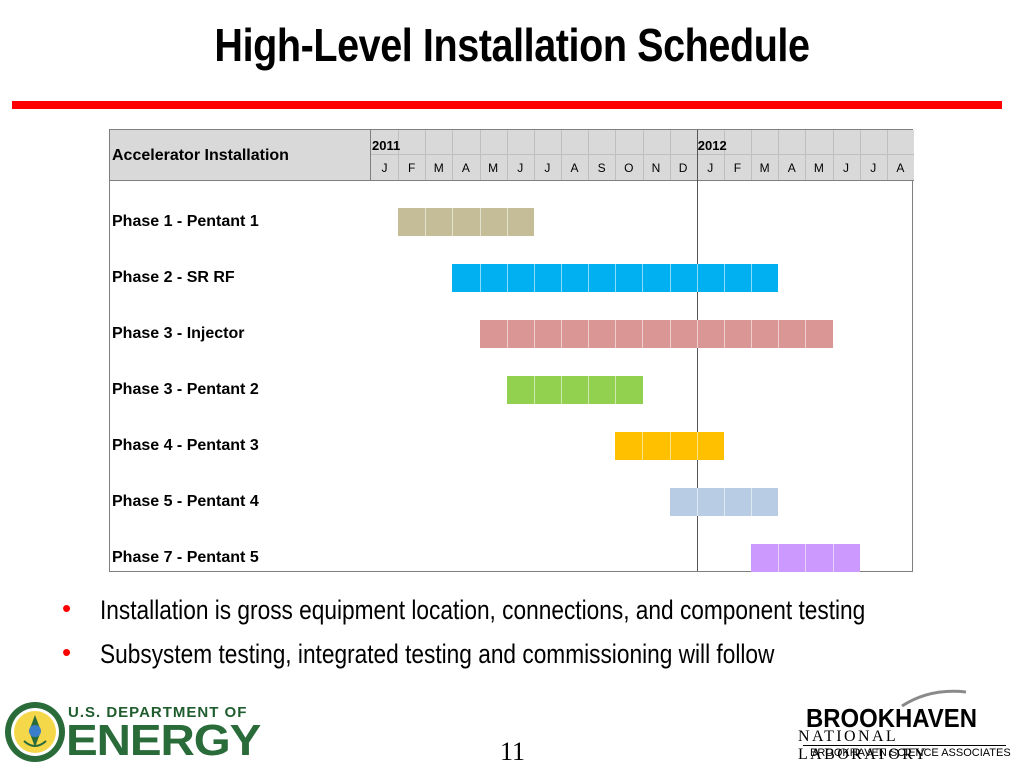 The width and height of the screenshot is (1024, 768). Describe the element at coordinates (629, 168) in the screenshot. I see `month-label: O` at that location.